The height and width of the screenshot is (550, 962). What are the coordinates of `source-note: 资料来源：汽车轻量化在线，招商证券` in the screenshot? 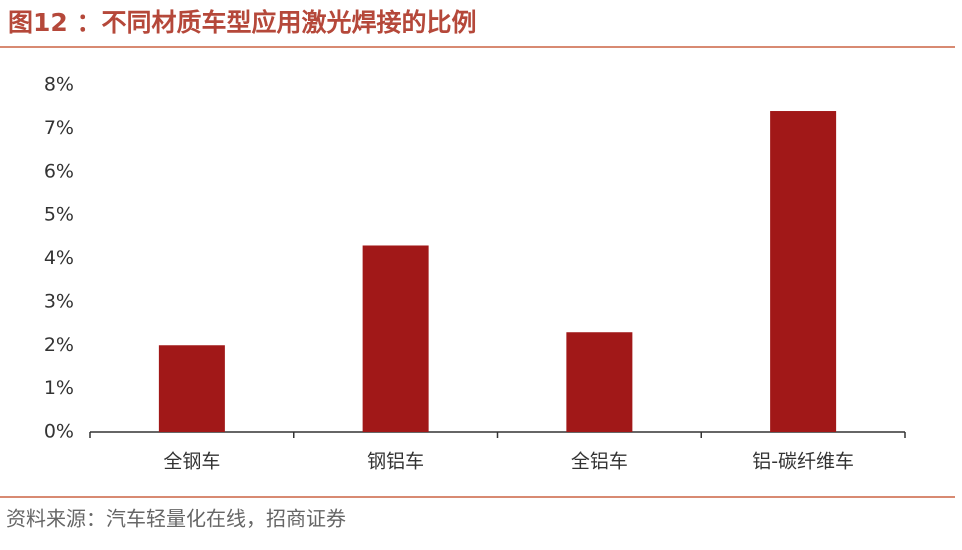 It's located at (176, 519).